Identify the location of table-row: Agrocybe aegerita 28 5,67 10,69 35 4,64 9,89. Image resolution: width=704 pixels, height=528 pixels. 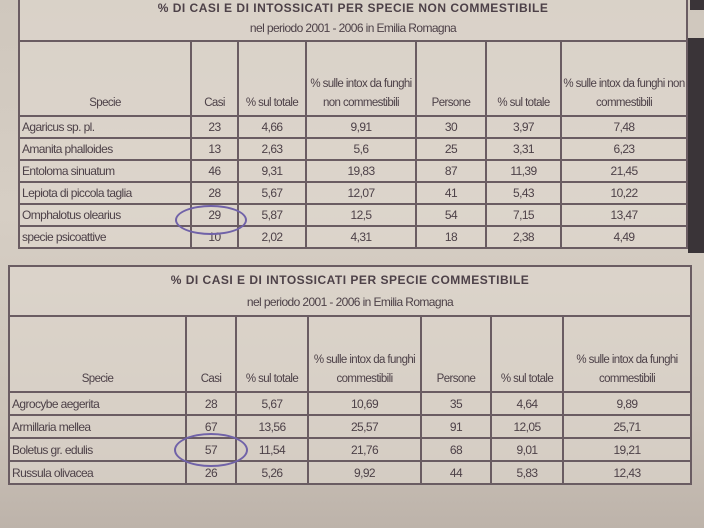
(350, 403).